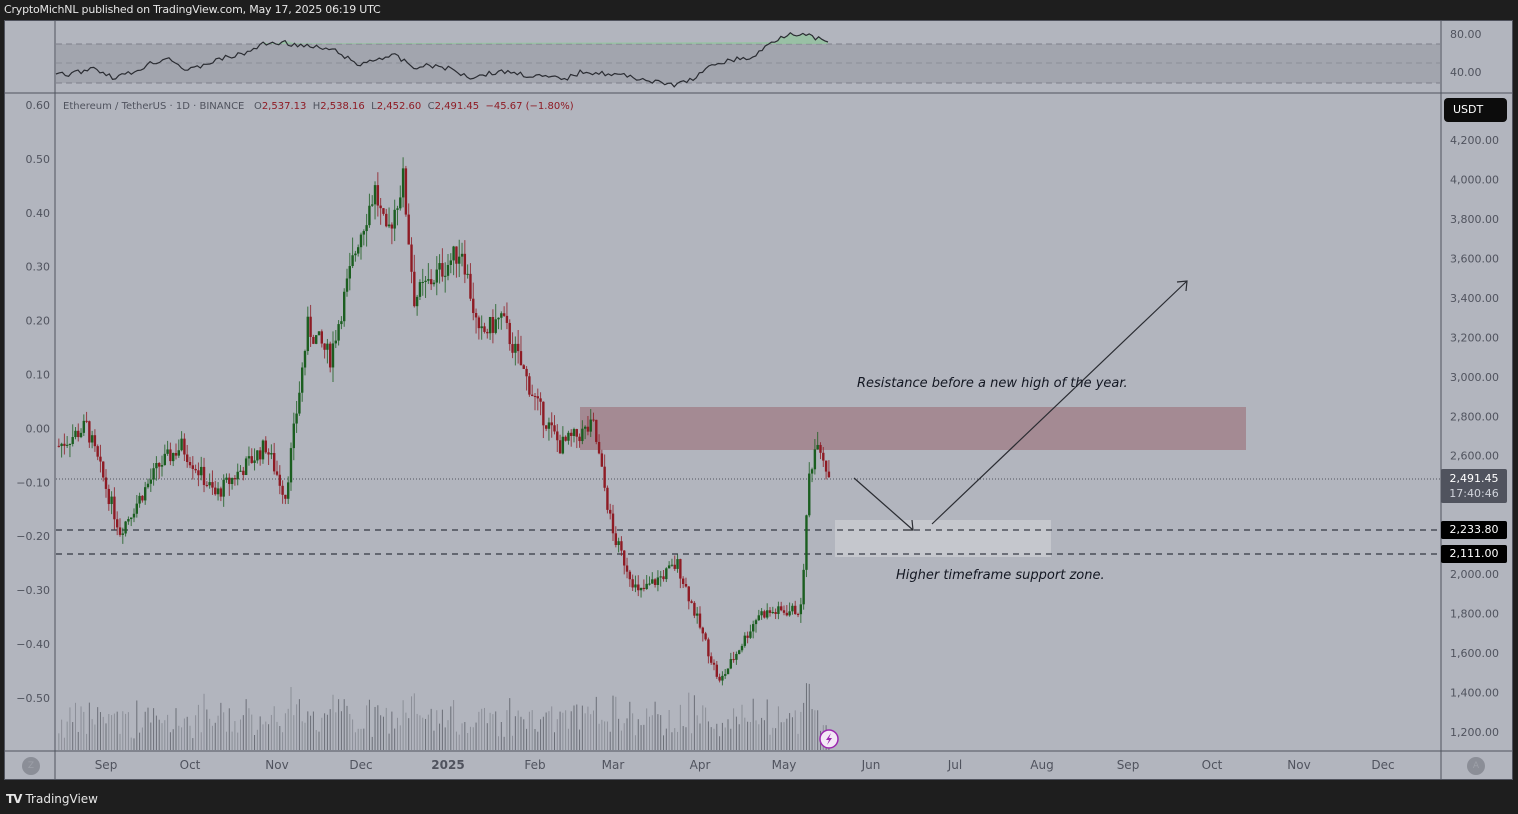 Image resolution: width=1518 pixels, height=814 pixels. What do you see at coordinates (38, 213) in the screenshot?
I see `left-tick: 0.40` at bounding box center [38, 213].